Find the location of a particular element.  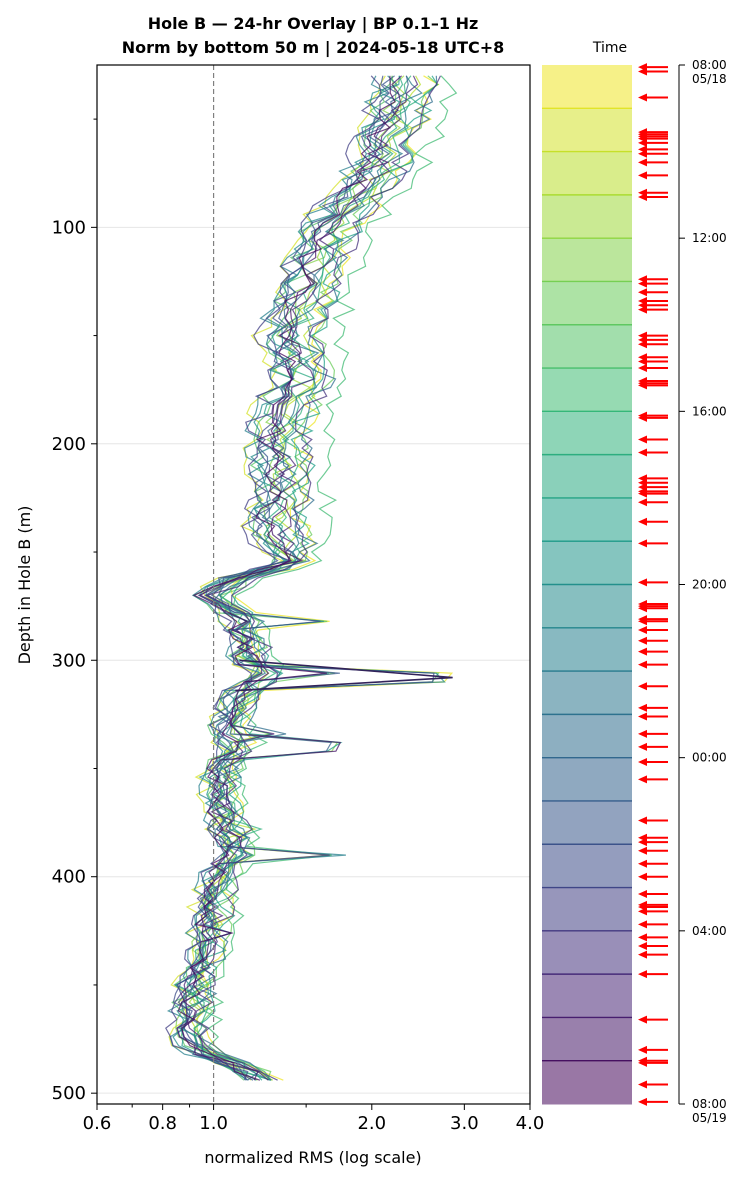

y-tick-label: 500 is located at coordinates (69, 1093).